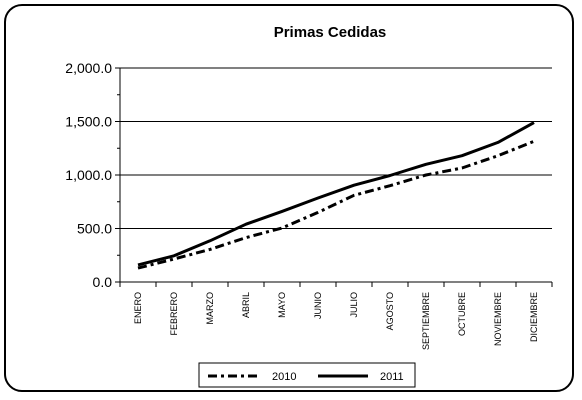 The image size is (582, 400). What do you see at coordinates (330, 32) in the screenshot?
I see `chart-title: Primas Cedidas` at bounding box center [330, 32].